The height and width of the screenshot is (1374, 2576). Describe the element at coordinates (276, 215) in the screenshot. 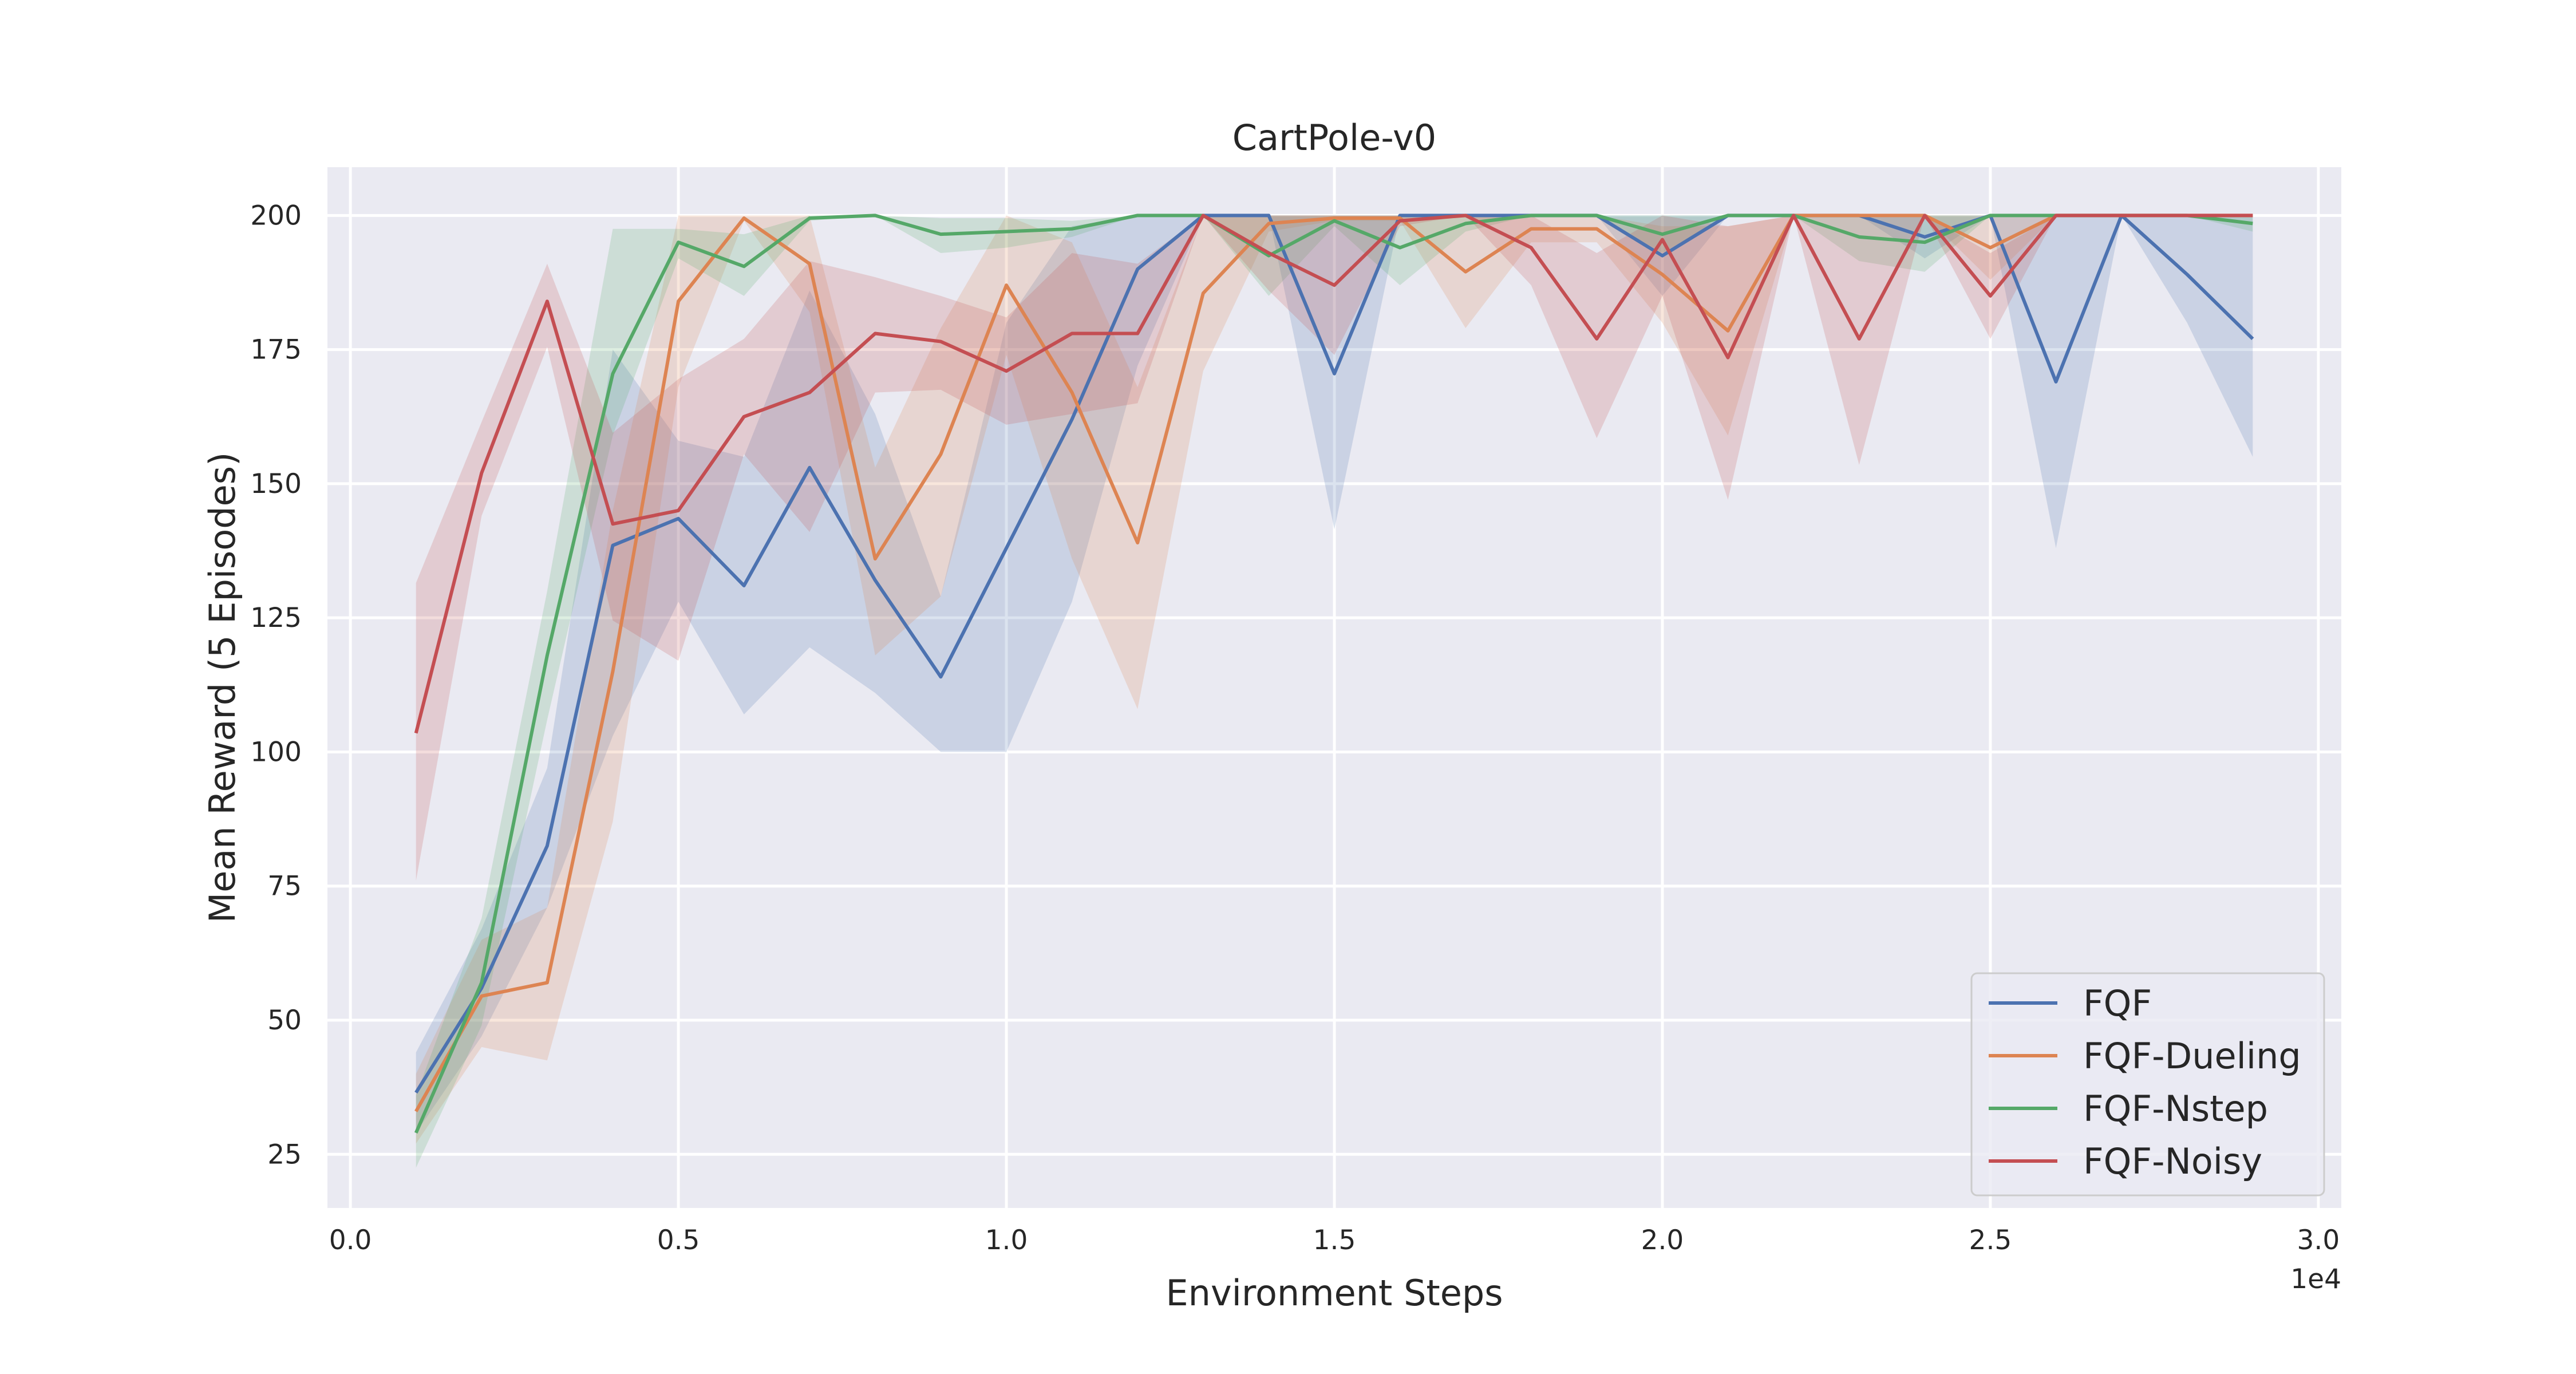

I see `y-tick-label: 200` at that location.